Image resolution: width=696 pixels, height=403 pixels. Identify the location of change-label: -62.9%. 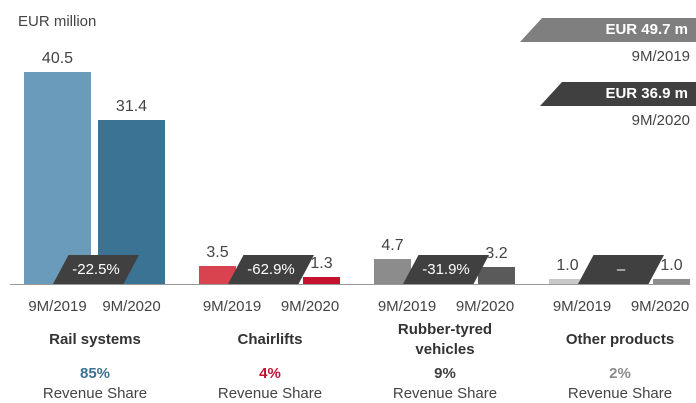
(271, 269).